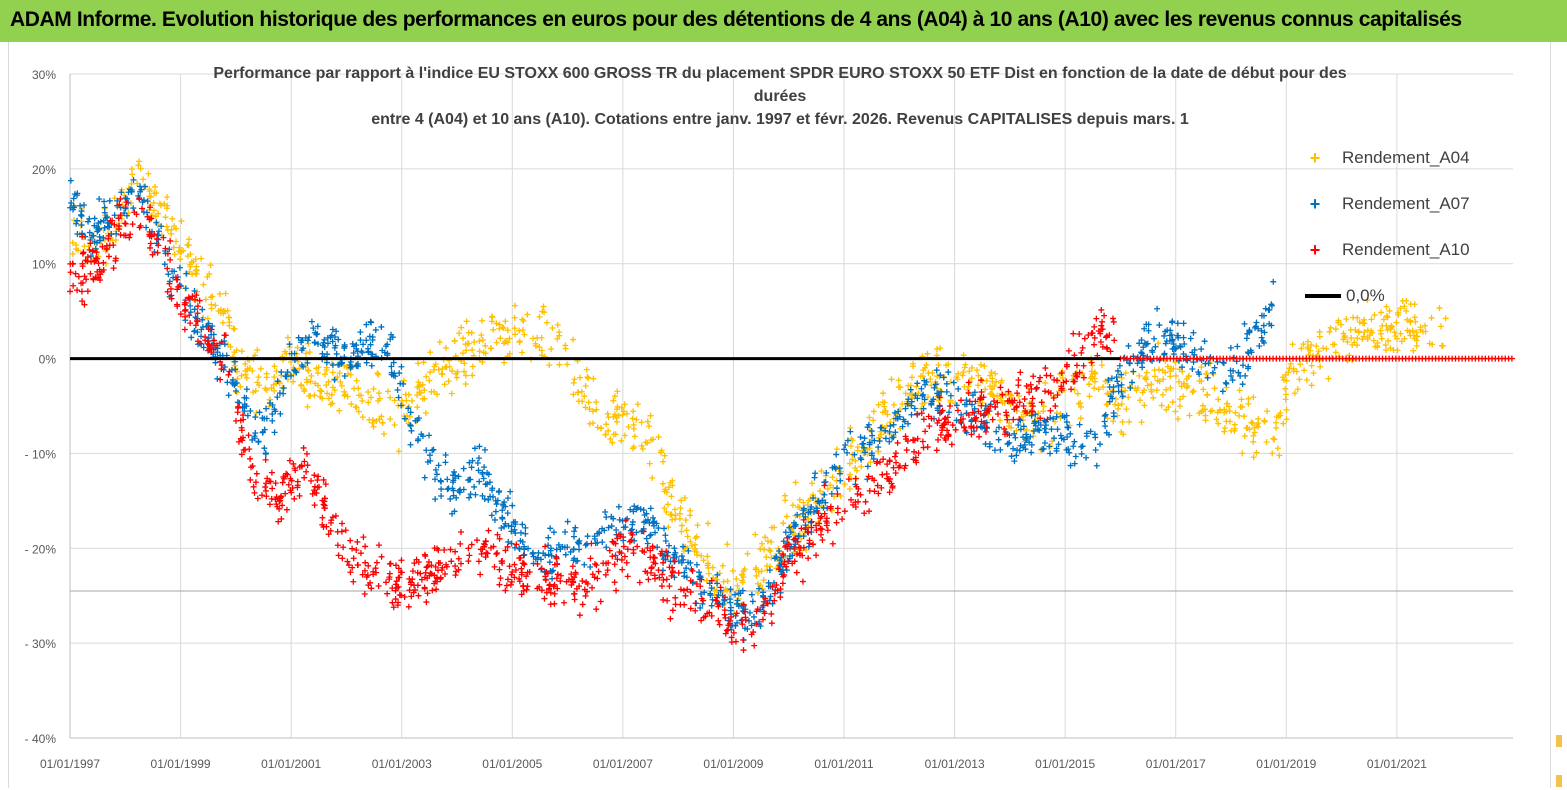 The width and height of the screenshot is (1567, 790). What do you see at coordinates (402, 764) in the screenshot?
I see `x-tick-label: 01/01/2003` at bounding box center [402, 764].